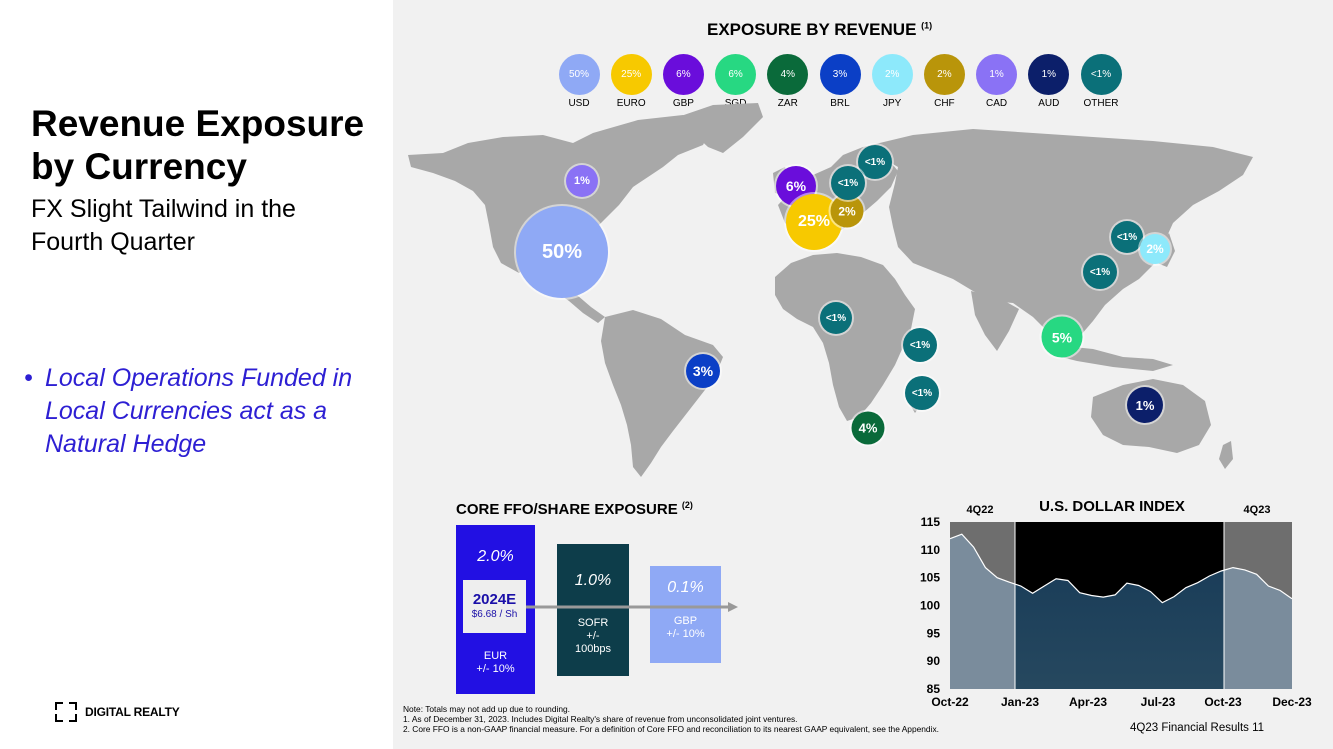 The image size is (1333, 749). I want to click on map-bubble-chf: 2%, so click(847, 211).